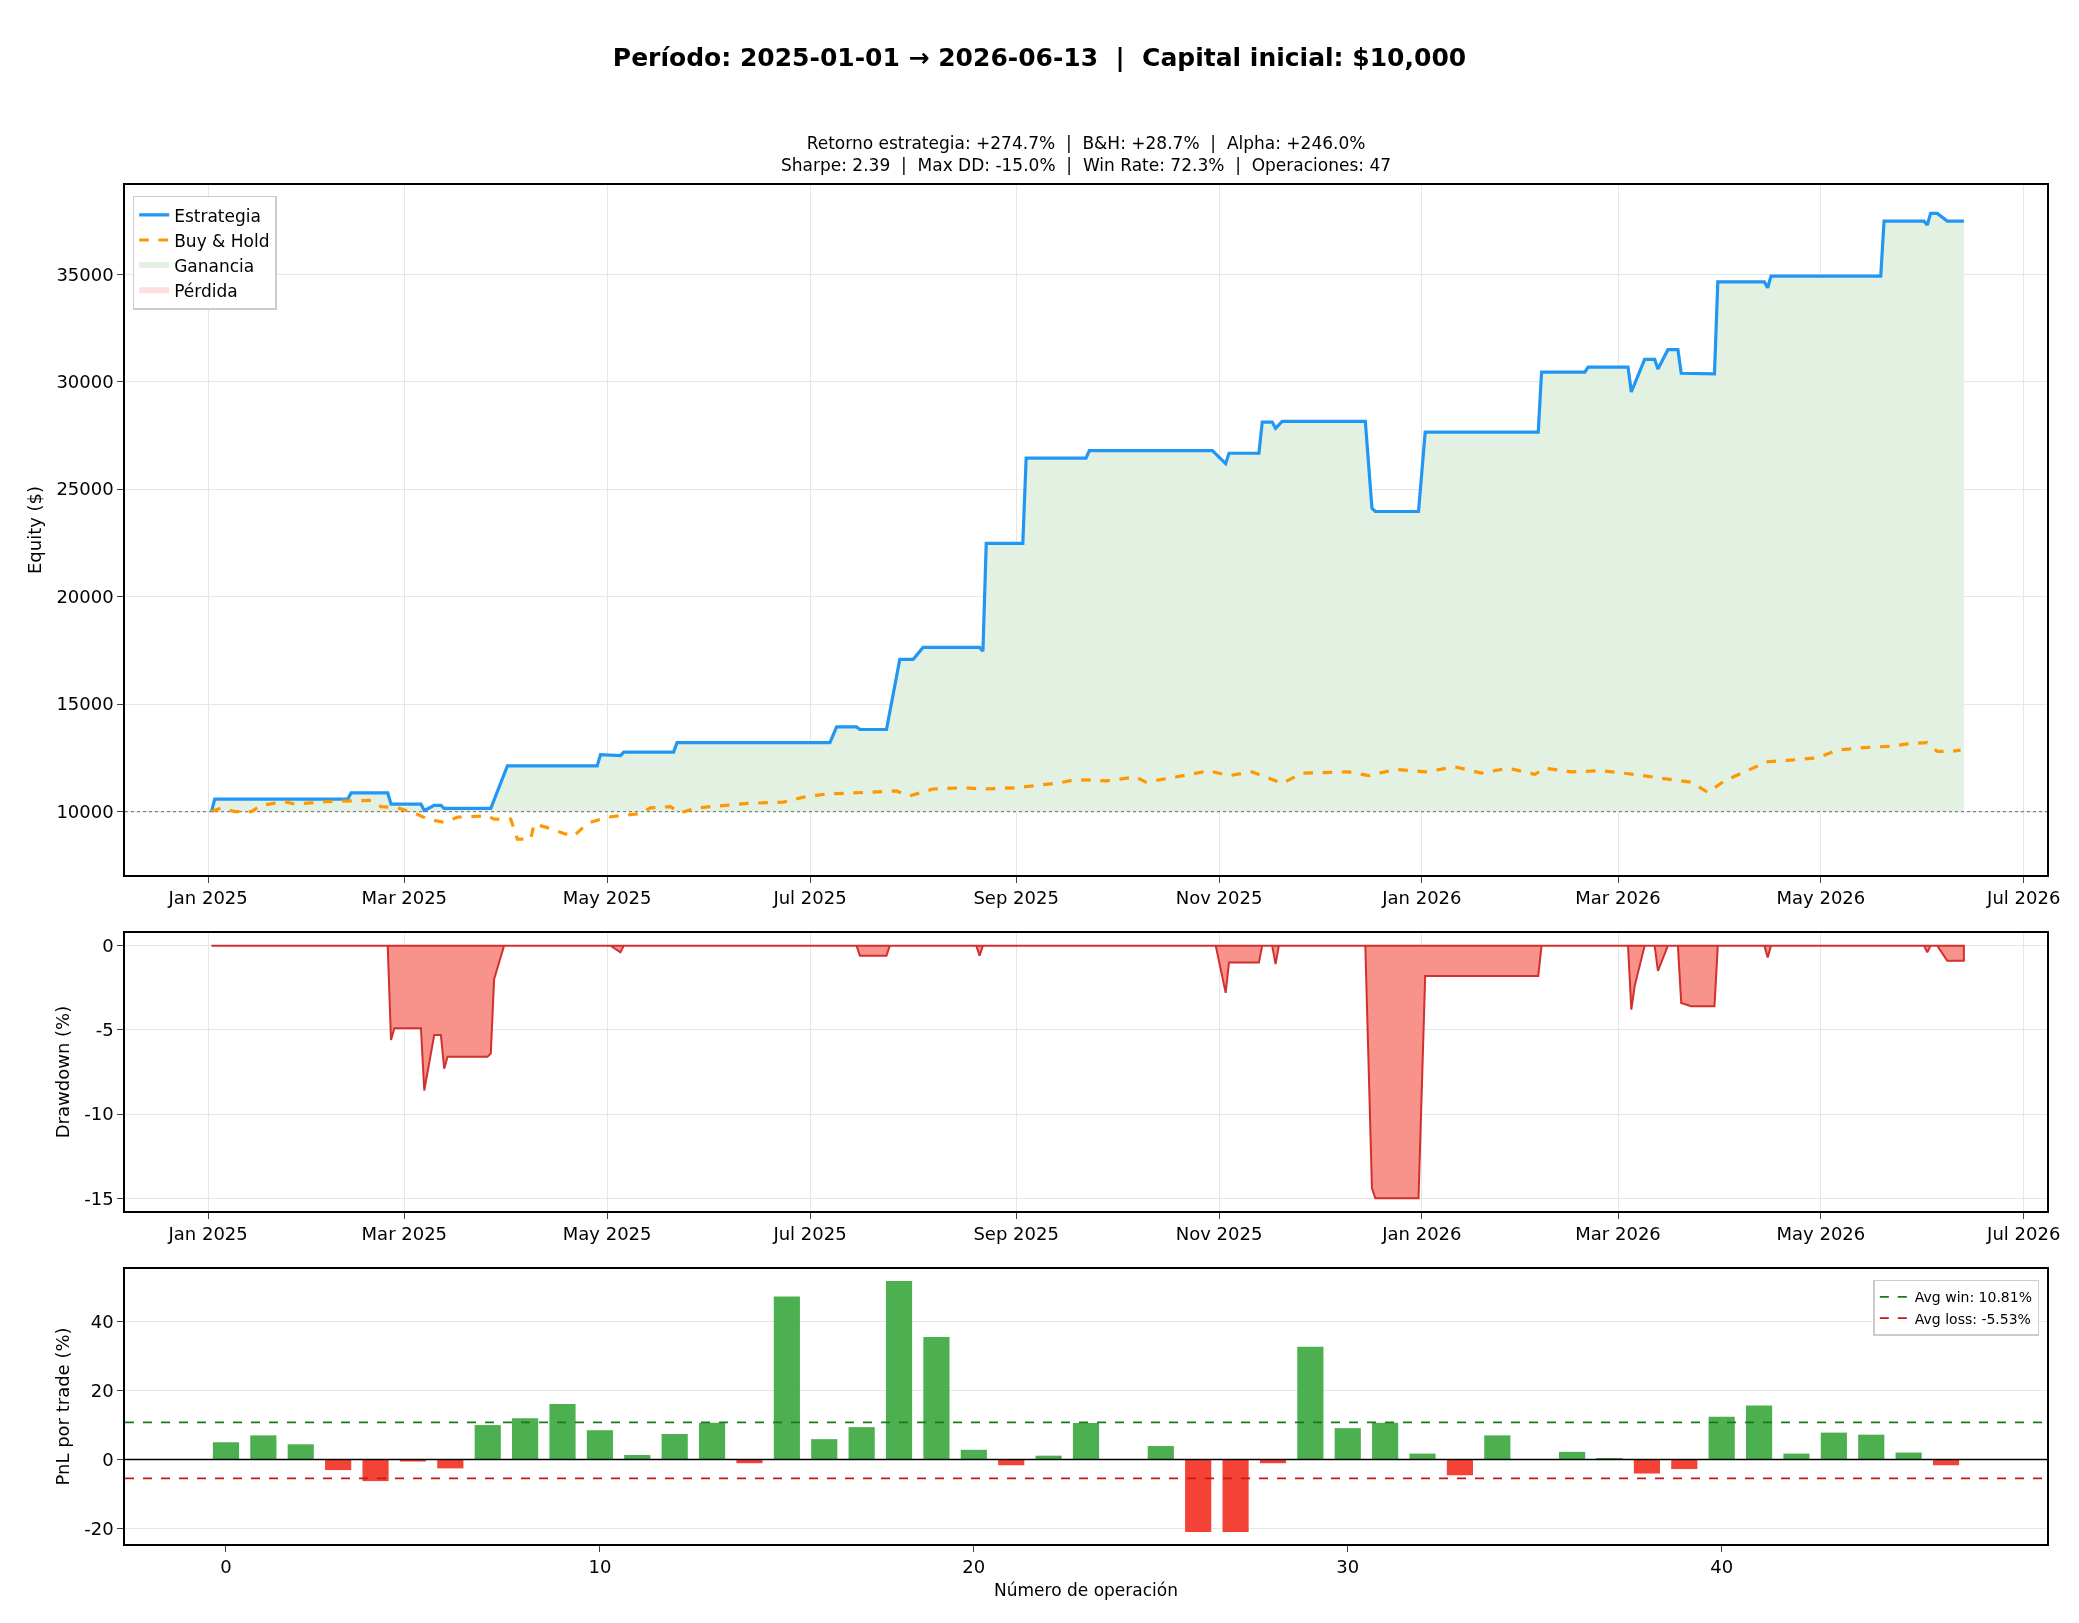  What do you see at coordinates (1973, 1297) in the screenshot?
I see `legend-label: Avg win: 10.81%` at bounding box center [1973, 1297].